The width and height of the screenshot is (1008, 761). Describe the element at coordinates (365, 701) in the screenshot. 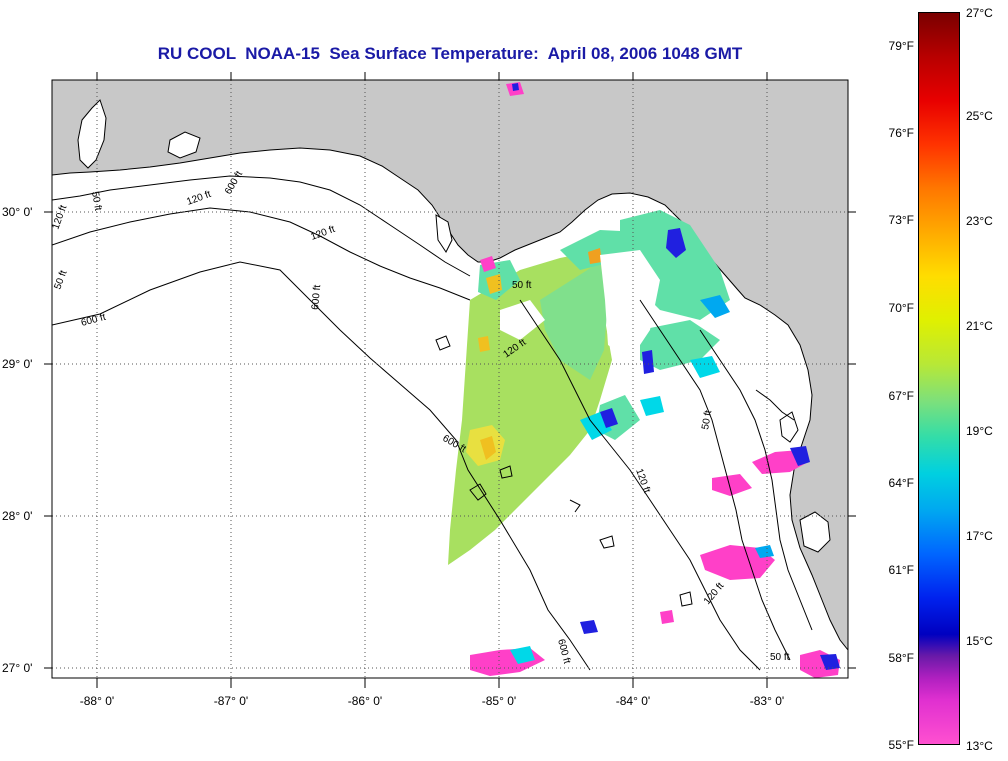

I see `lon-label-86: -86° 0'` at that location.